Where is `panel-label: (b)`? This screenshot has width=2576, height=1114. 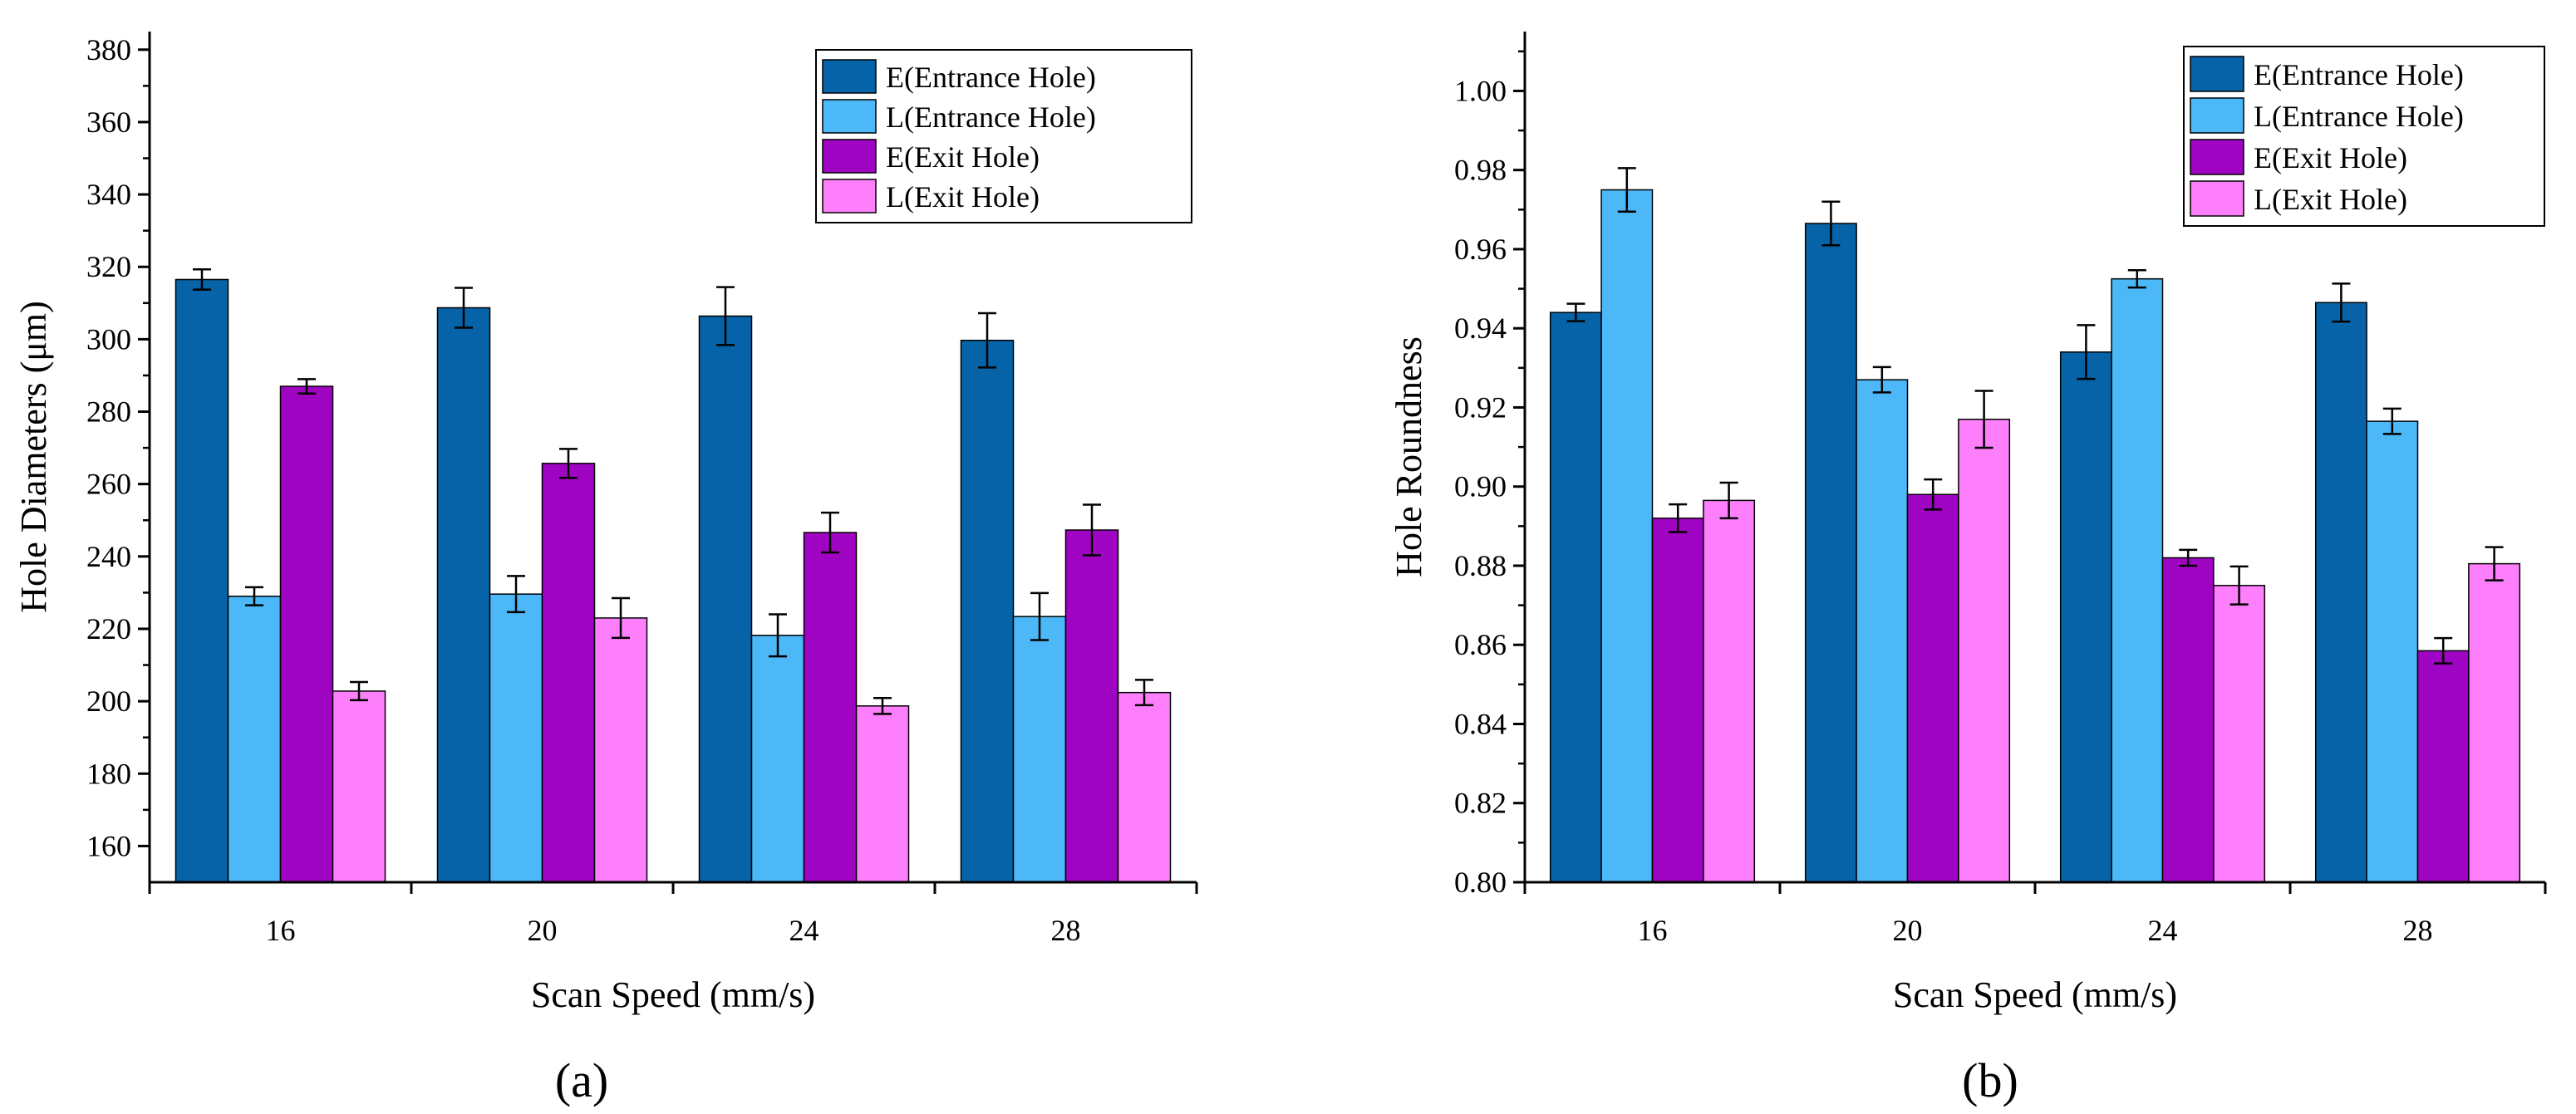
panel-label: (b) is located at coordinates (1990, 1080).